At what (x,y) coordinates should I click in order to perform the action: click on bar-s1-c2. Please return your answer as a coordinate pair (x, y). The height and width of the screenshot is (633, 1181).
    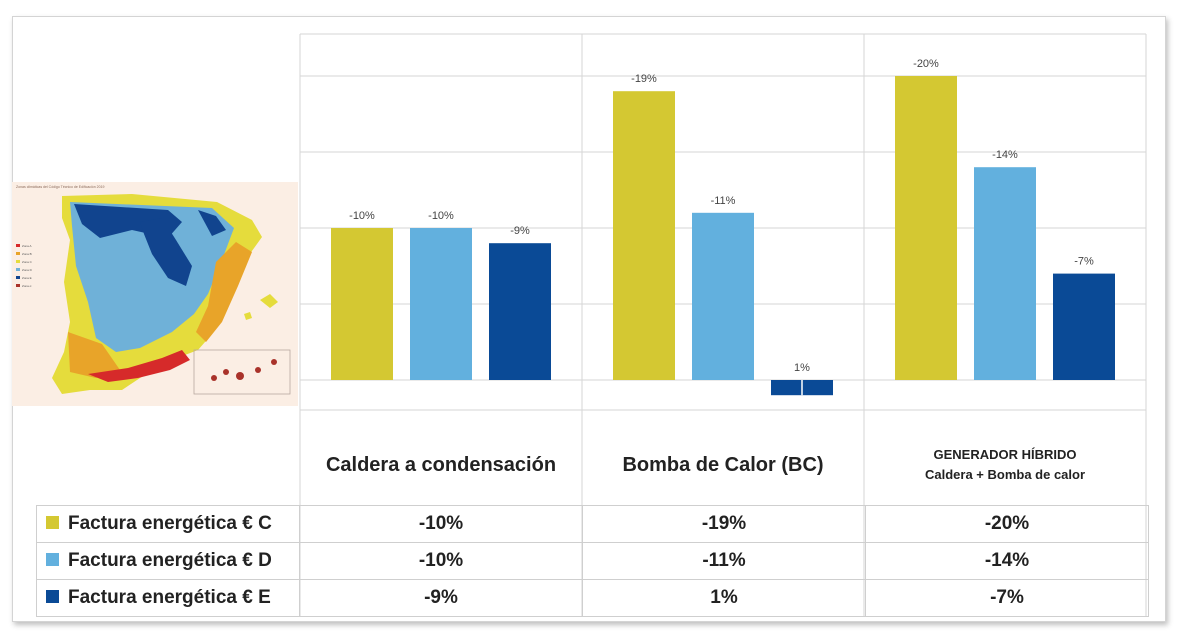
    Looking at the image, I should click on (1005, 273).